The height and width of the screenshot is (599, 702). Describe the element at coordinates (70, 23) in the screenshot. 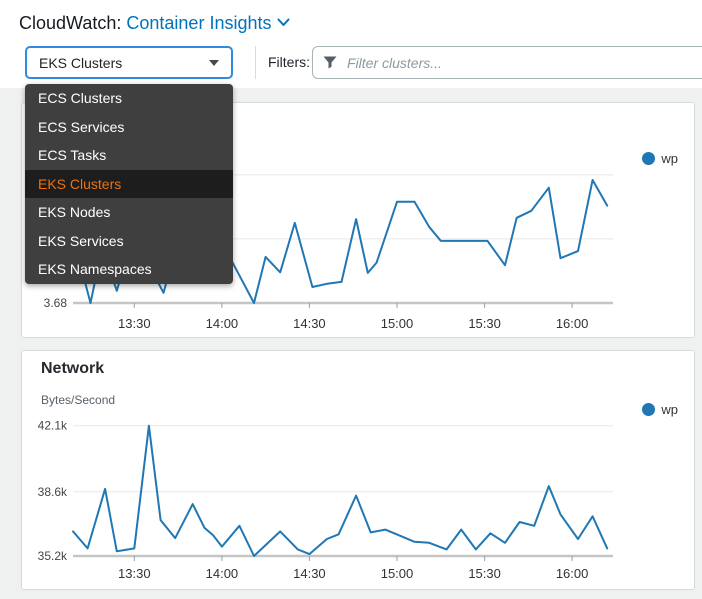

I see `cloudwatch-label: CloudWatch:` at that location.